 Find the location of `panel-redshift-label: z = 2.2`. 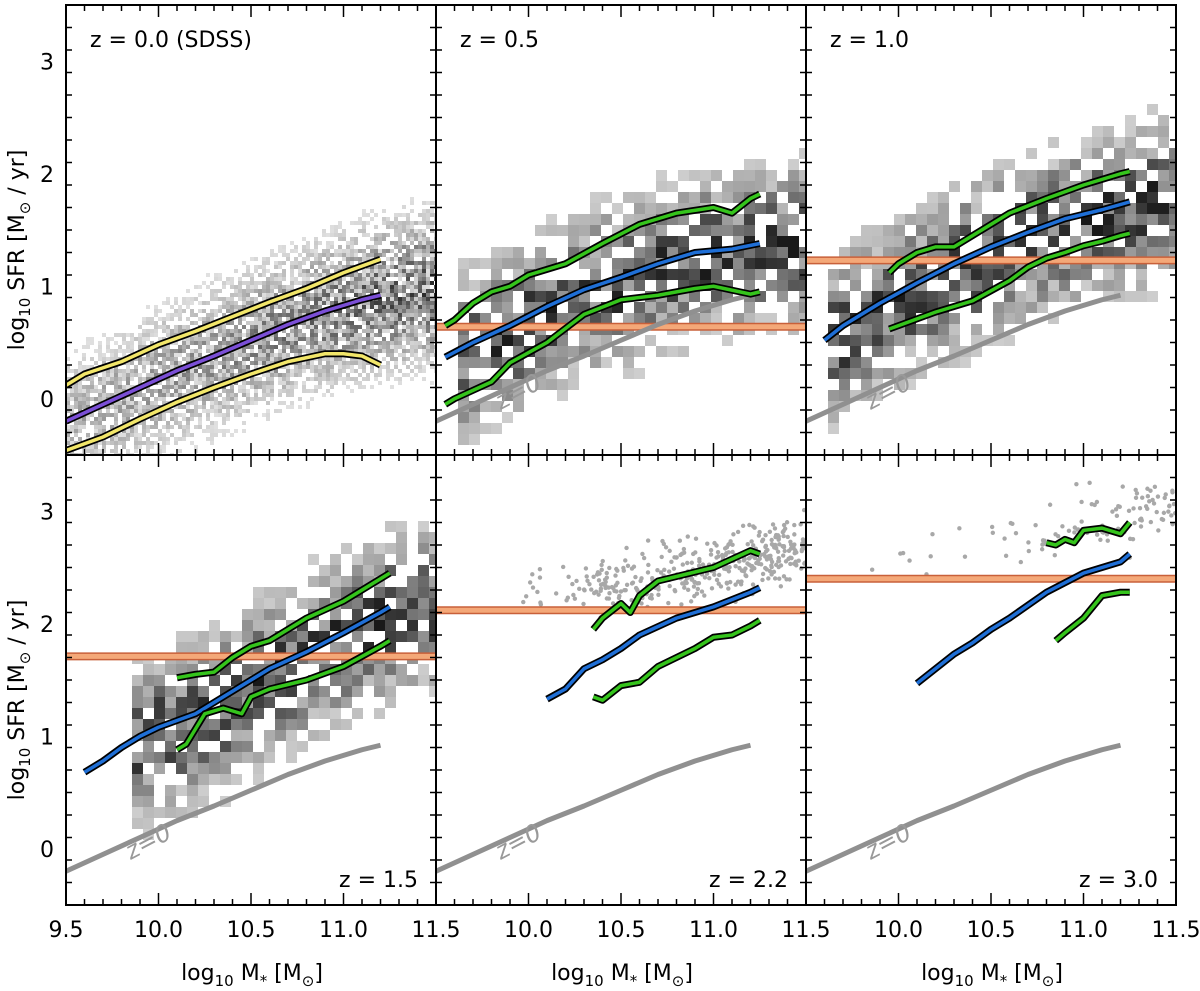

panel-redshift-label: z = 2.2 is located at coordinates (748, 880).